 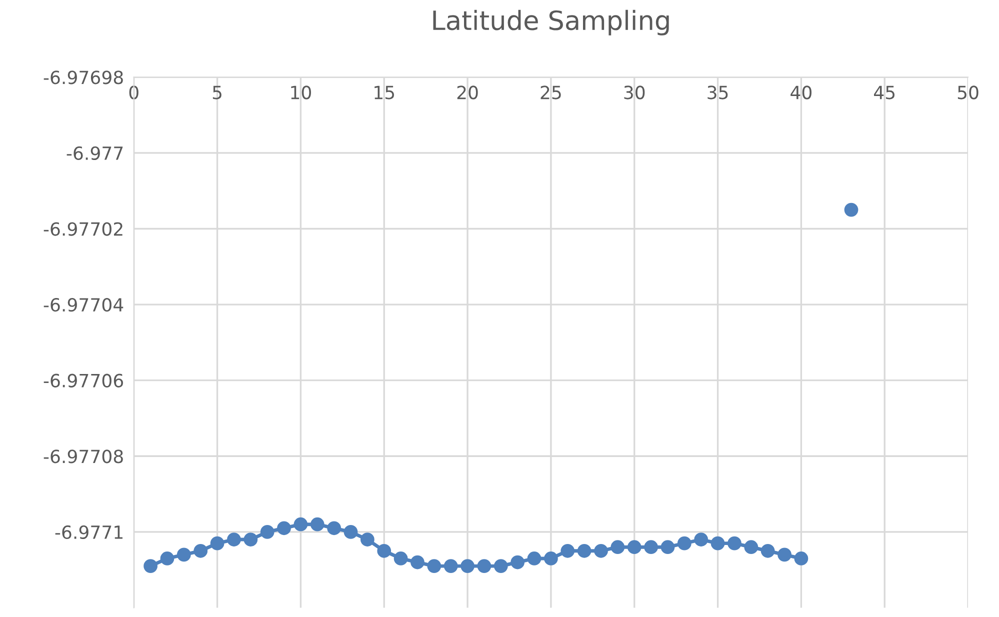 What do you see at coordinates (634, 93) in the screenshot?
I see `x-tick-label: 30` at bounding box center [634, 93].